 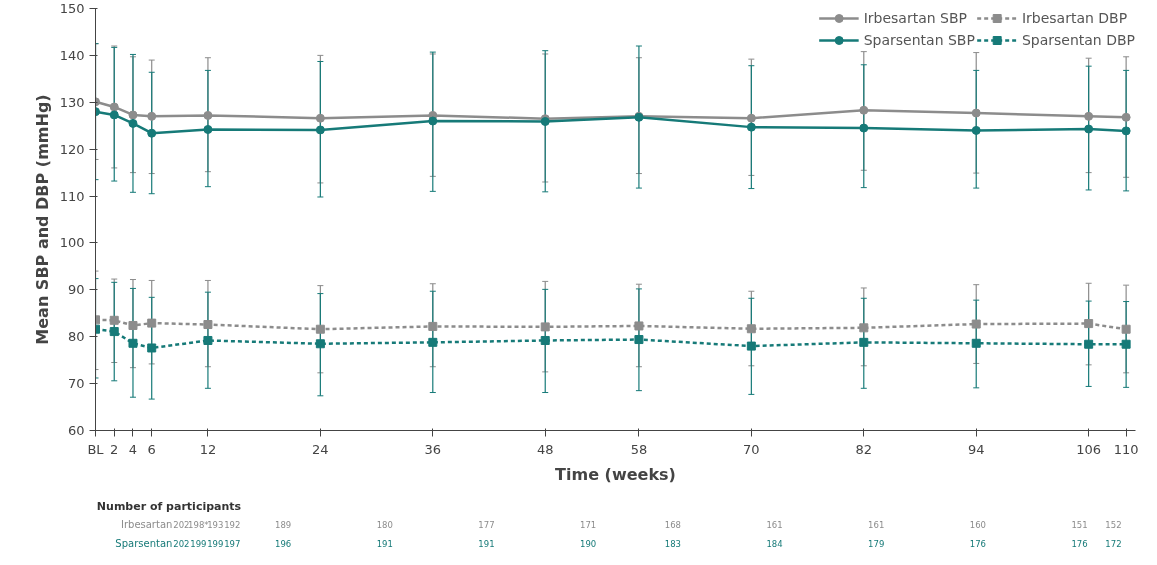 I want to click on y-axis-title: Mean SBP and DBP (mmHg), so click(x=42, y=219).